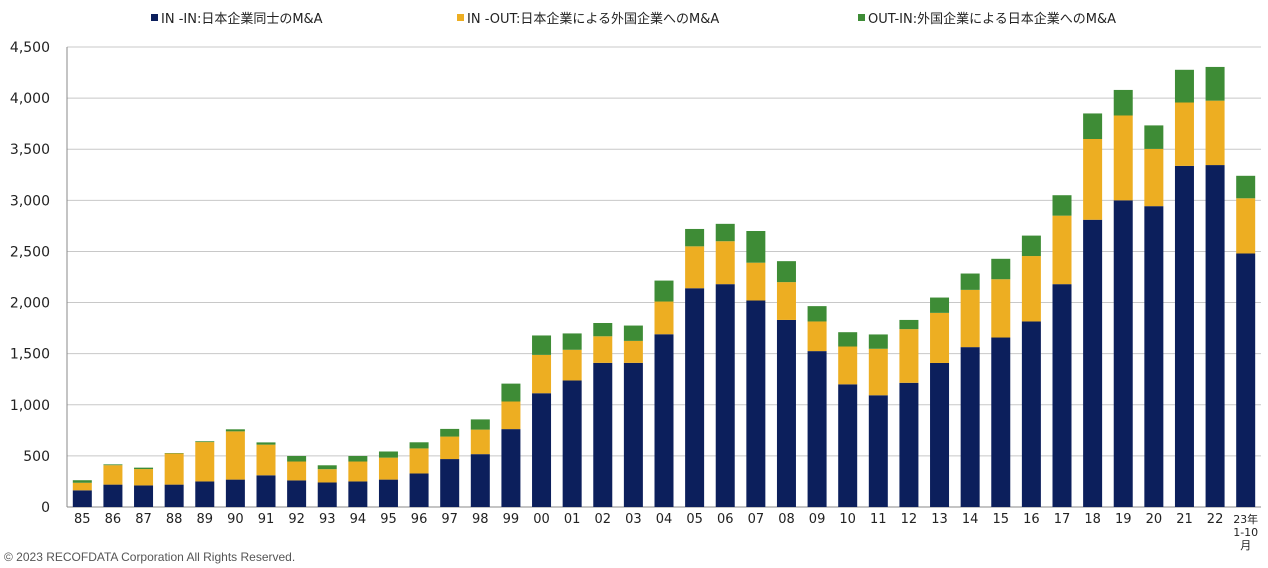 The height and width of the screenshot is (568, 1268). I want to click on x-tick-label: 02, so click(602, 519).